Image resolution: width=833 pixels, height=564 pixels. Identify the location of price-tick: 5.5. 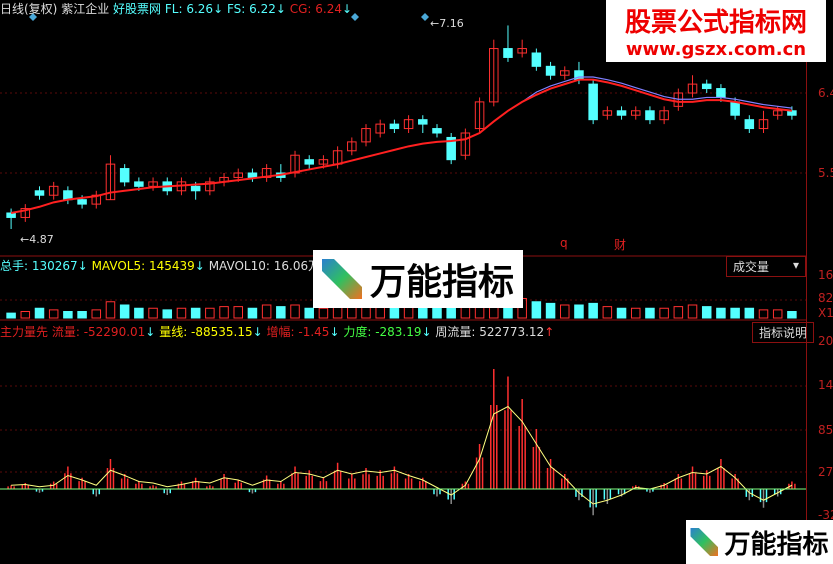
(825, 173).